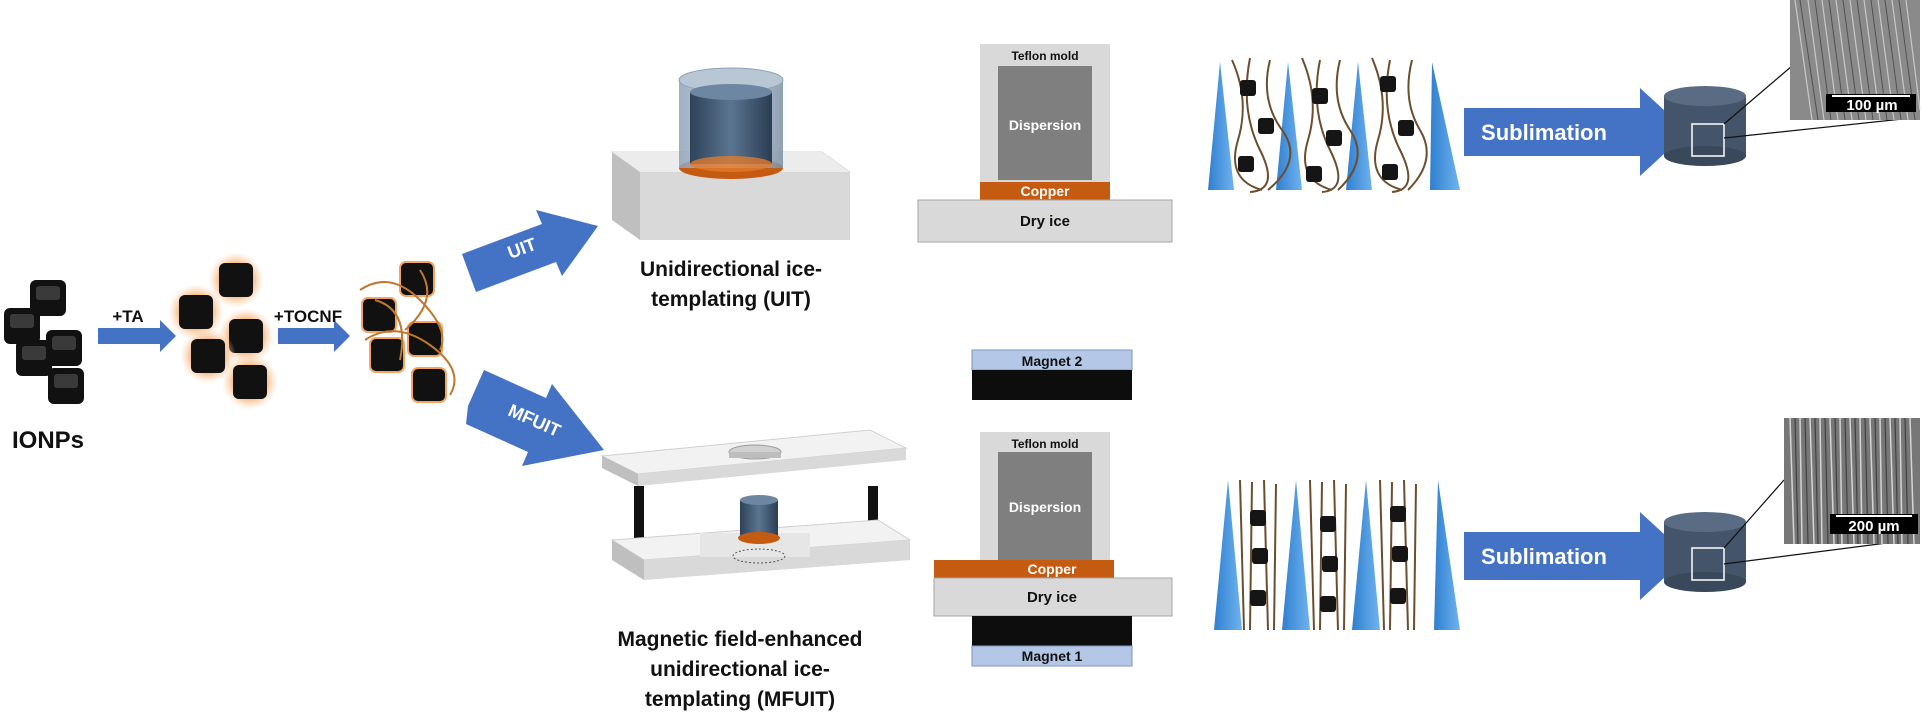 The width and height of the screenshot is (1923, 714). Describe the element at coordinates (1052, 361) in the screenshot. I see `magnet-2-label: Magnet 2` at that location.